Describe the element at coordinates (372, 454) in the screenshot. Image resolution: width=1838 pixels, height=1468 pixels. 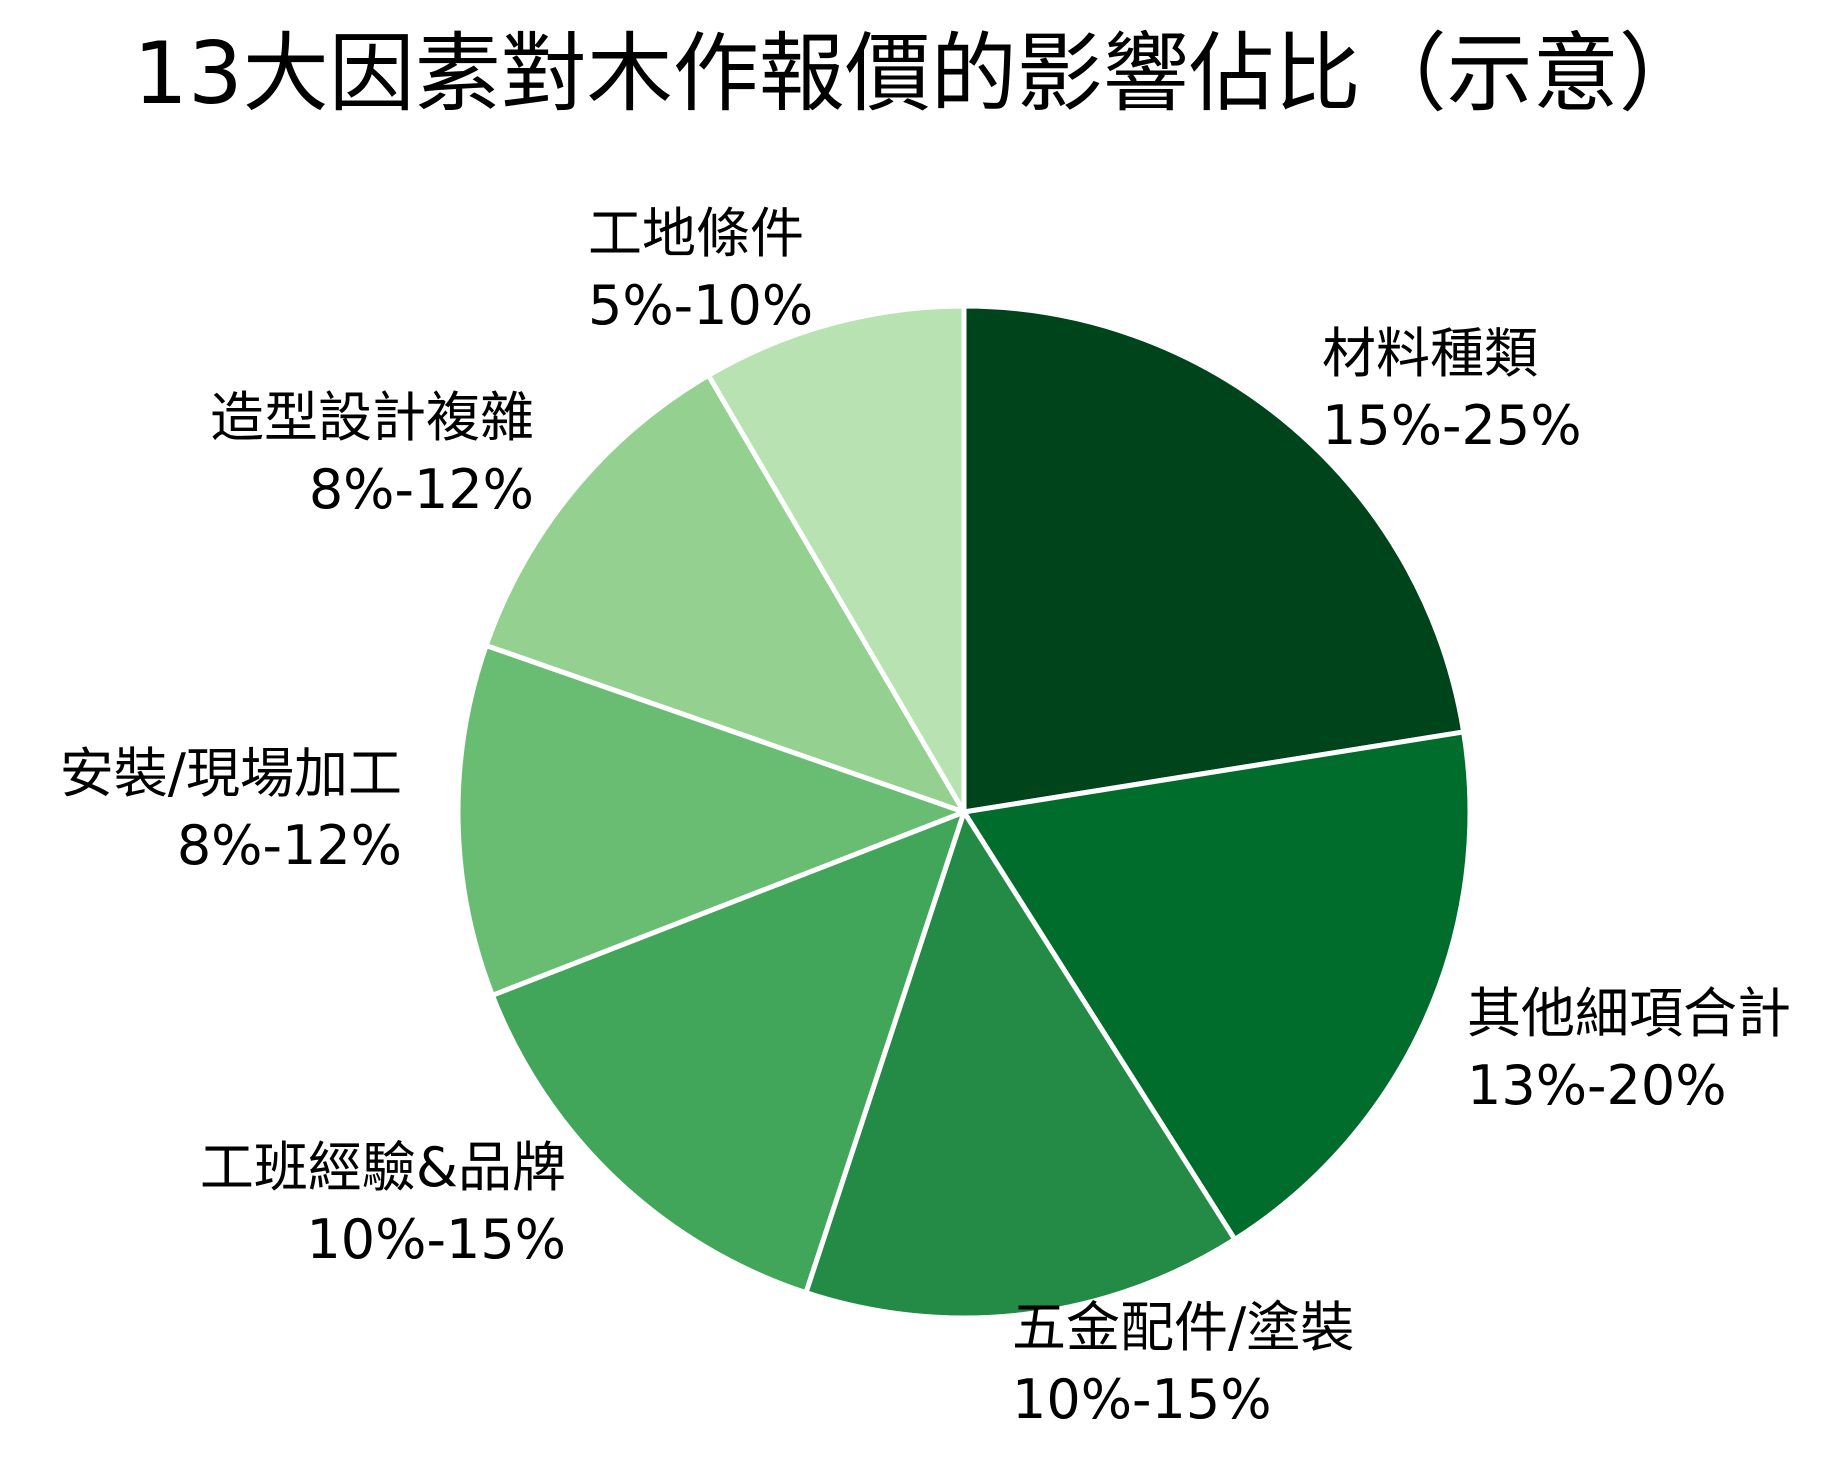
I see `slice-label-design-complexity: 造型設計複雜 8%-12%` at that location.